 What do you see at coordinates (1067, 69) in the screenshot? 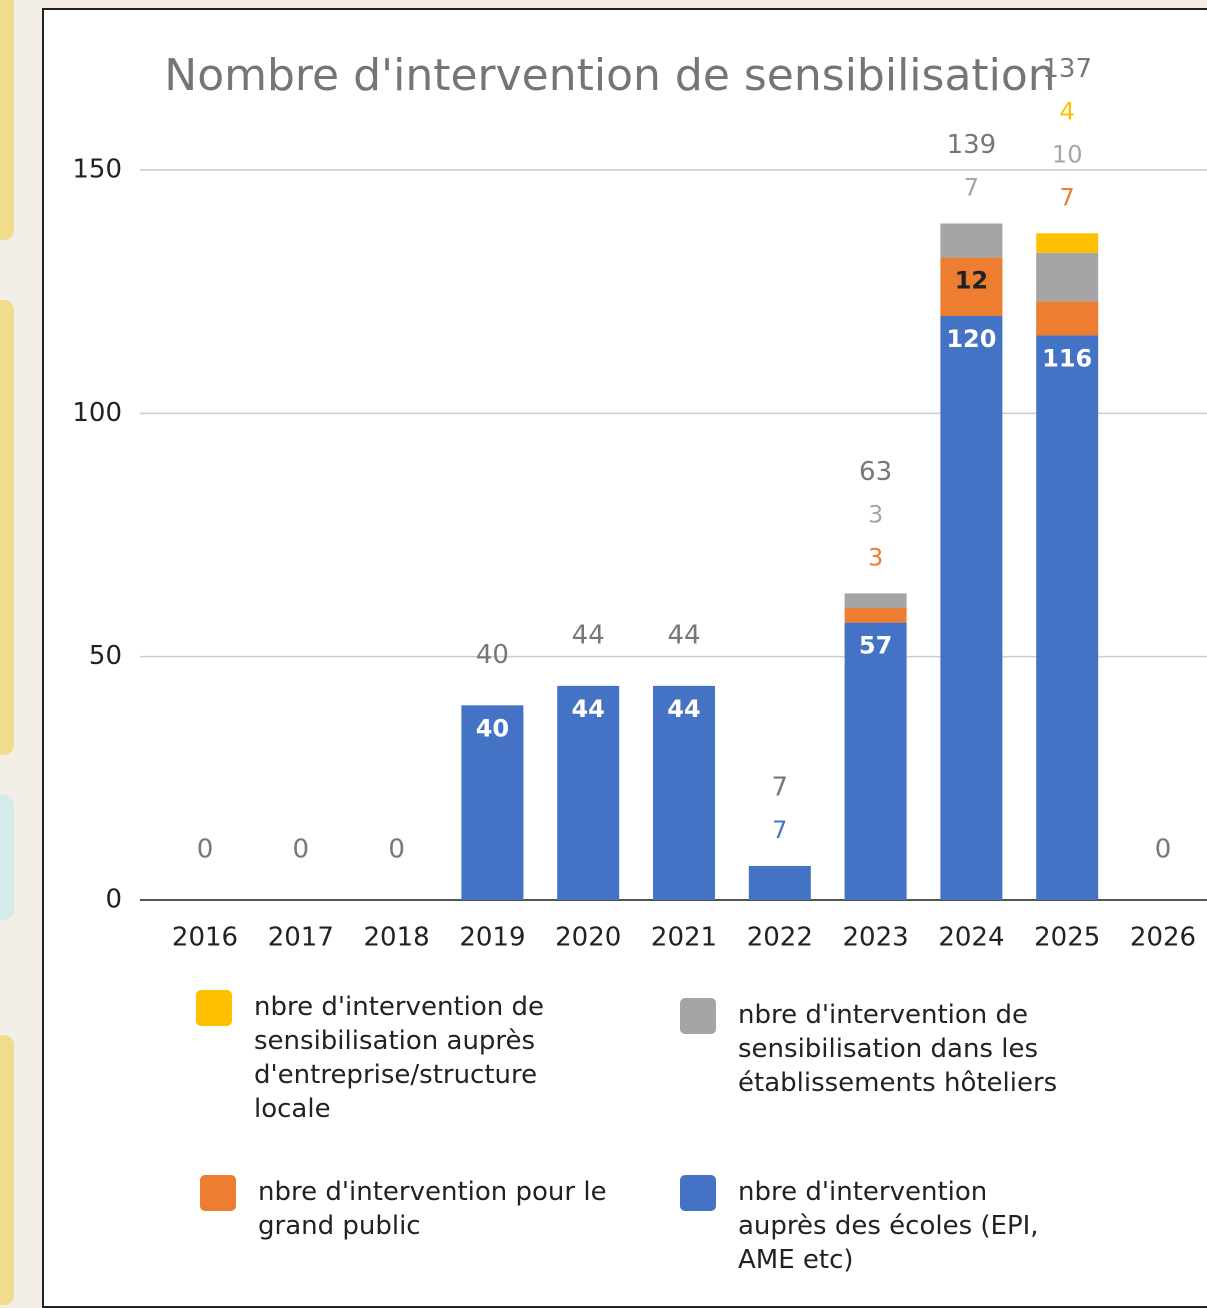
I see `total-label: 137` at bounding box center [1067, 69].